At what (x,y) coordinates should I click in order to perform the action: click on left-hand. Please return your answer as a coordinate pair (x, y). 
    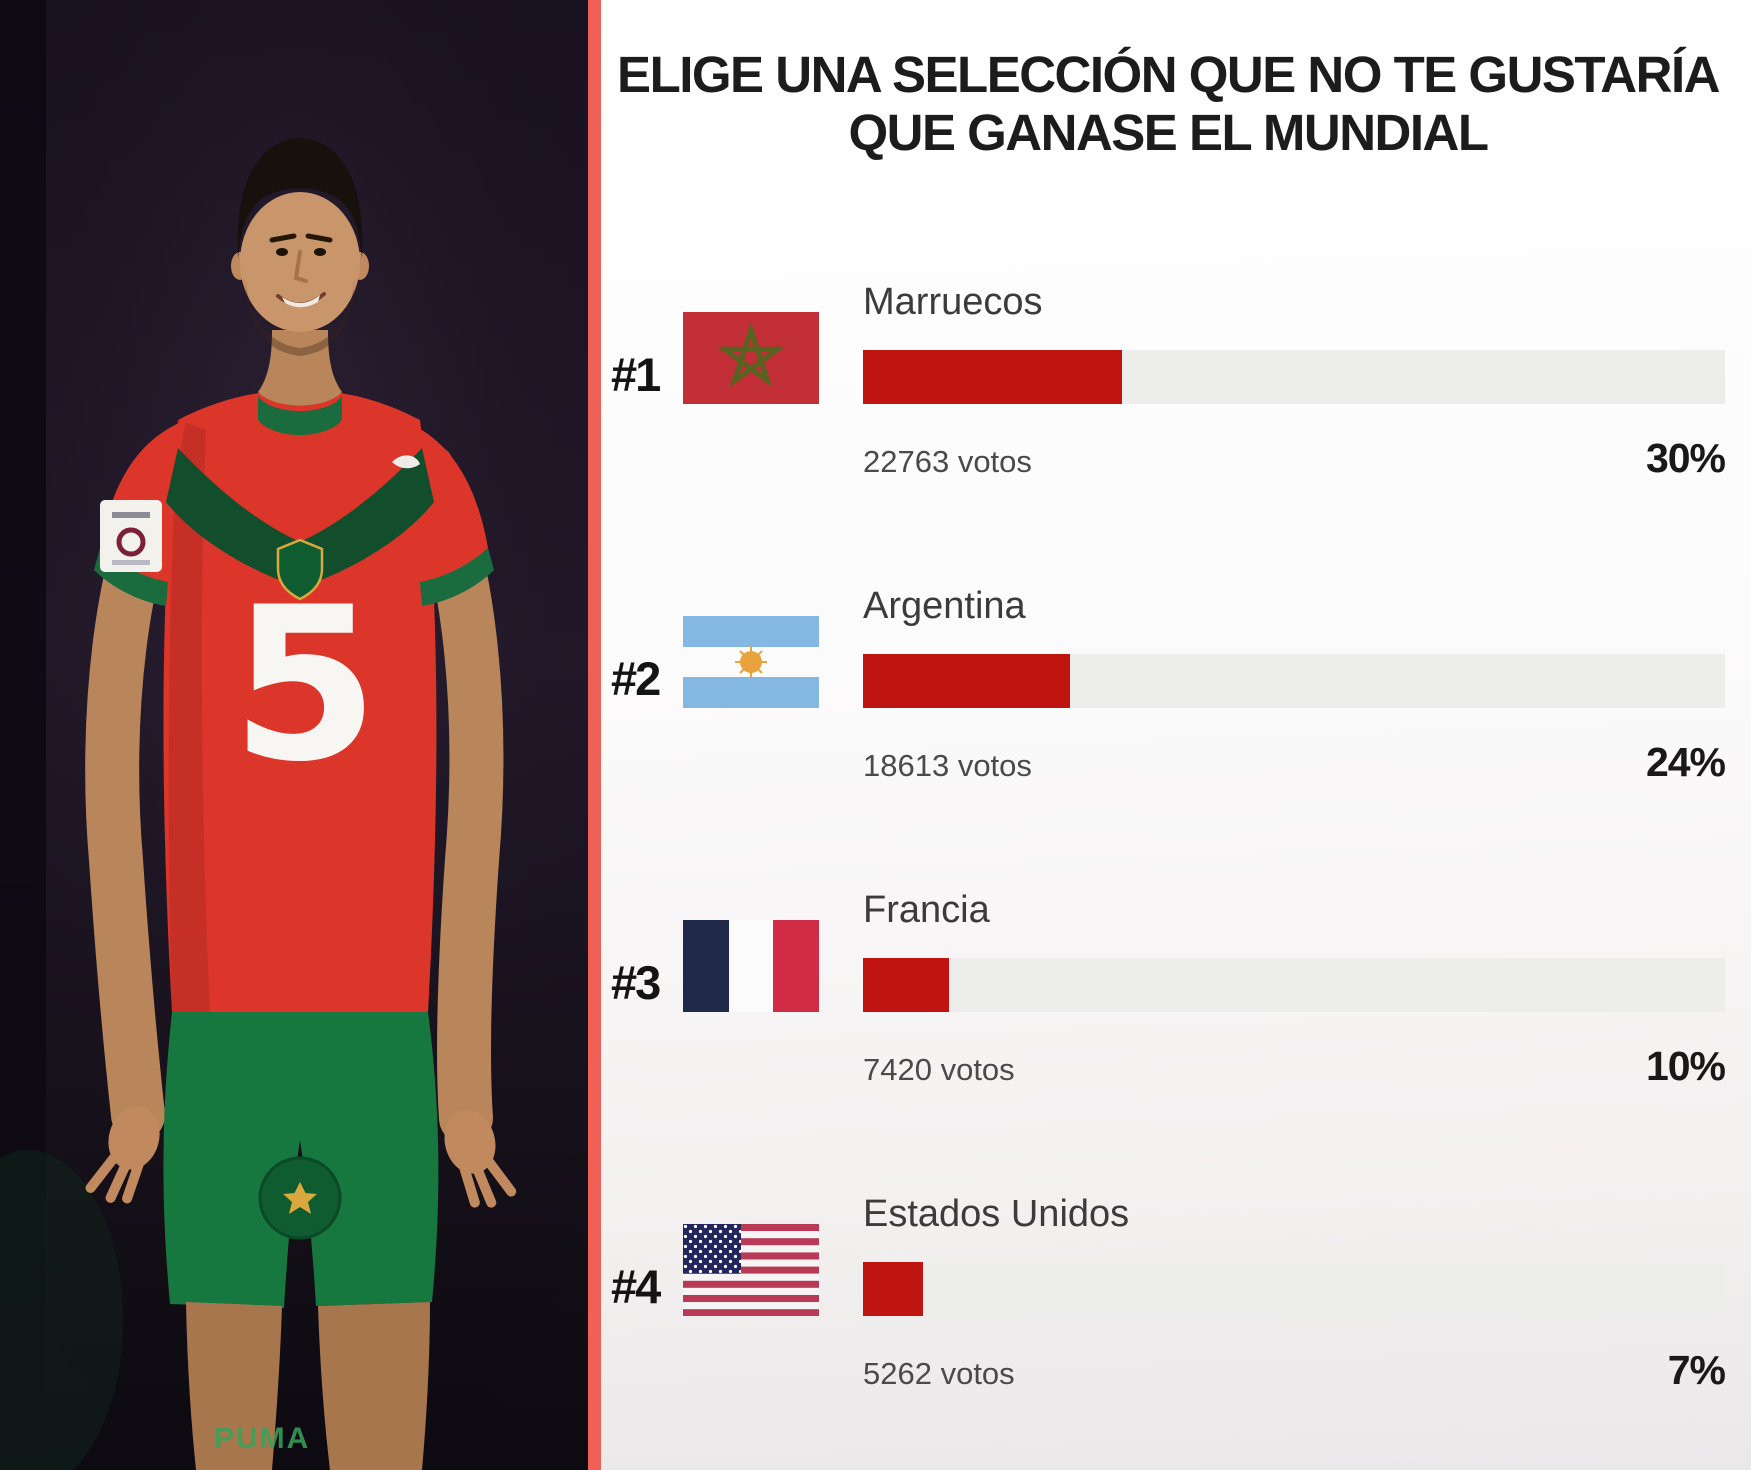
    Looking at the image, I should click on (122, 1155).